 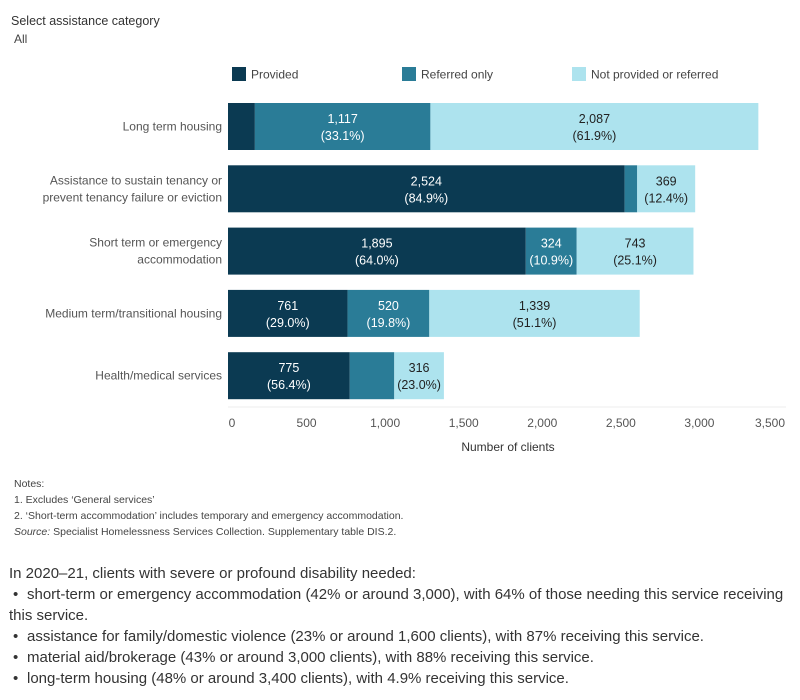 What do you see at coordinates (389, 323) in the screenshot?
I see `data-label-percent: (19.8%)` at bounding box center [389, 323].